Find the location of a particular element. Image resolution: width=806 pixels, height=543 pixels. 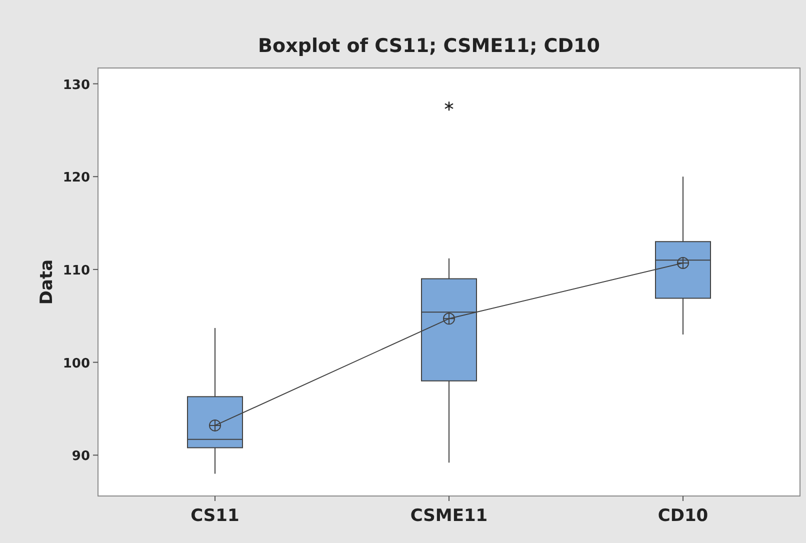

y-axis-title: Data is located at coordinates (47, 282).